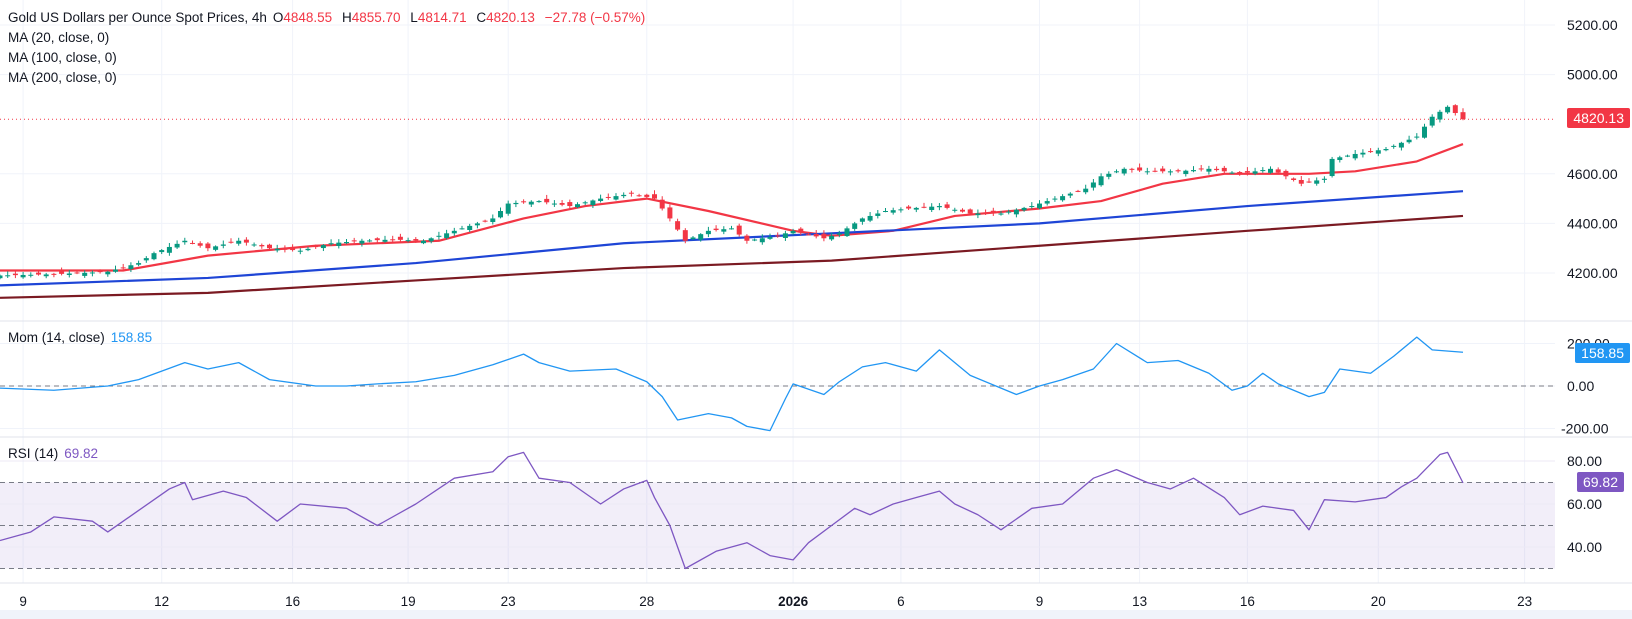 The height and width of the screenshot is (619, 1632). What do you see at coordinates (1580, 386) in the screenshot?
I see `momentum-axis-label: 0.00` at bounding box center [1580, 386].